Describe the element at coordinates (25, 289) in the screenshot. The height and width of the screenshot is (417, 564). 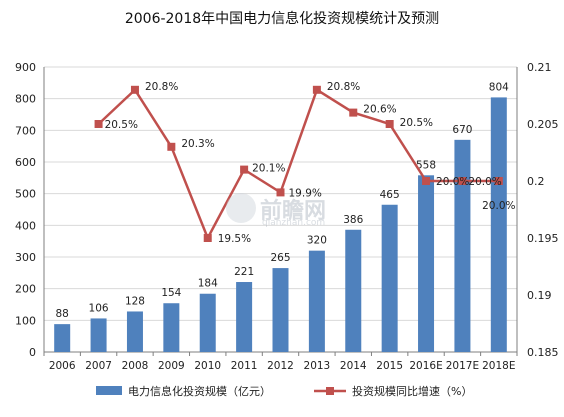
I see `y-left-tick-label: 200` at that location.